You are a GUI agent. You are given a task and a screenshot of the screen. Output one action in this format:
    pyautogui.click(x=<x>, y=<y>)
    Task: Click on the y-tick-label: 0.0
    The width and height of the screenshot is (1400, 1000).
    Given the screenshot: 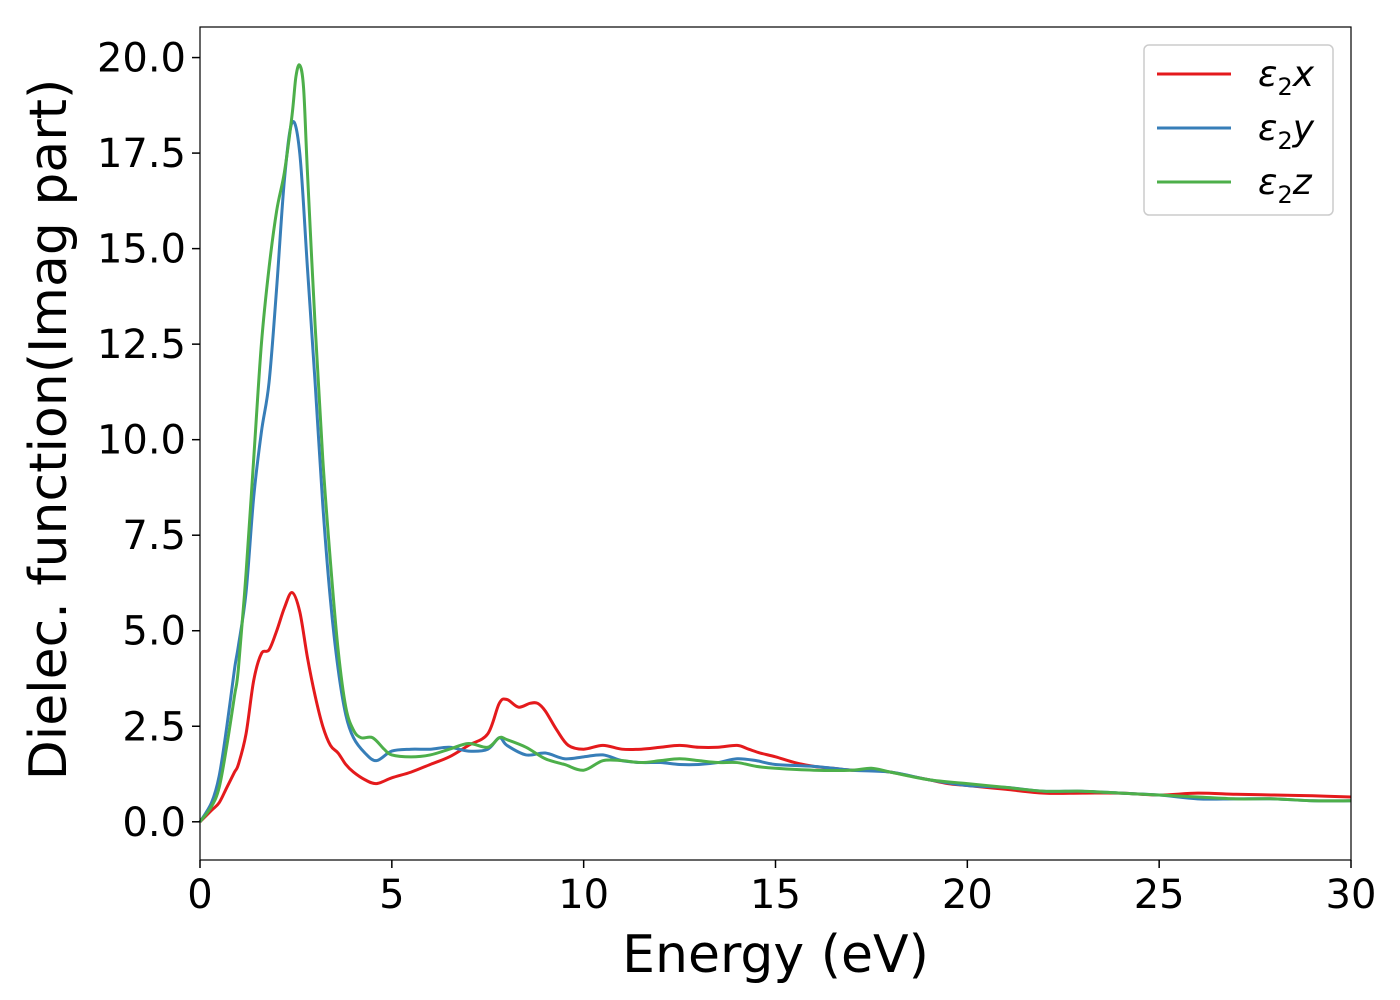 What is the action you would take?
    pyautogui.click(x=154, y=823)
    